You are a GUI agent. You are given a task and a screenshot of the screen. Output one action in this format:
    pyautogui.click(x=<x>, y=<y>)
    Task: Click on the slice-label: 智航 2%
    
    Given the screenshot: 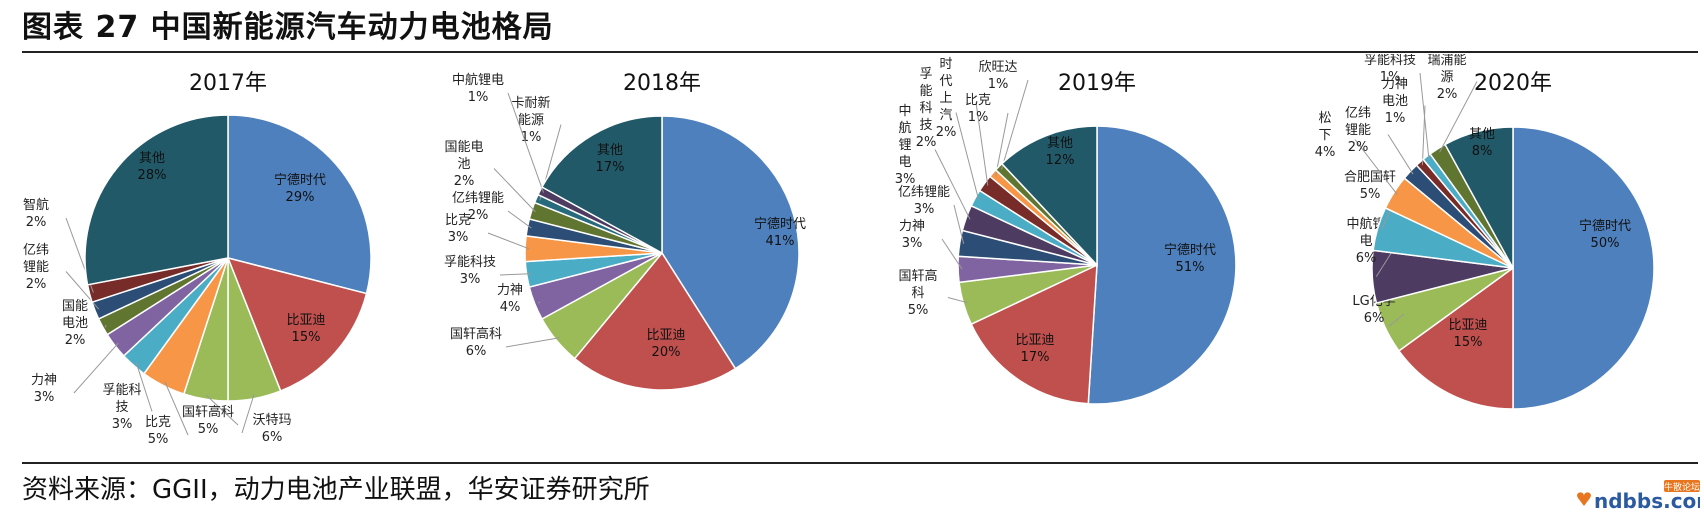 What is the action you would take?
    pyautogui.click(x=36, y=213)
    